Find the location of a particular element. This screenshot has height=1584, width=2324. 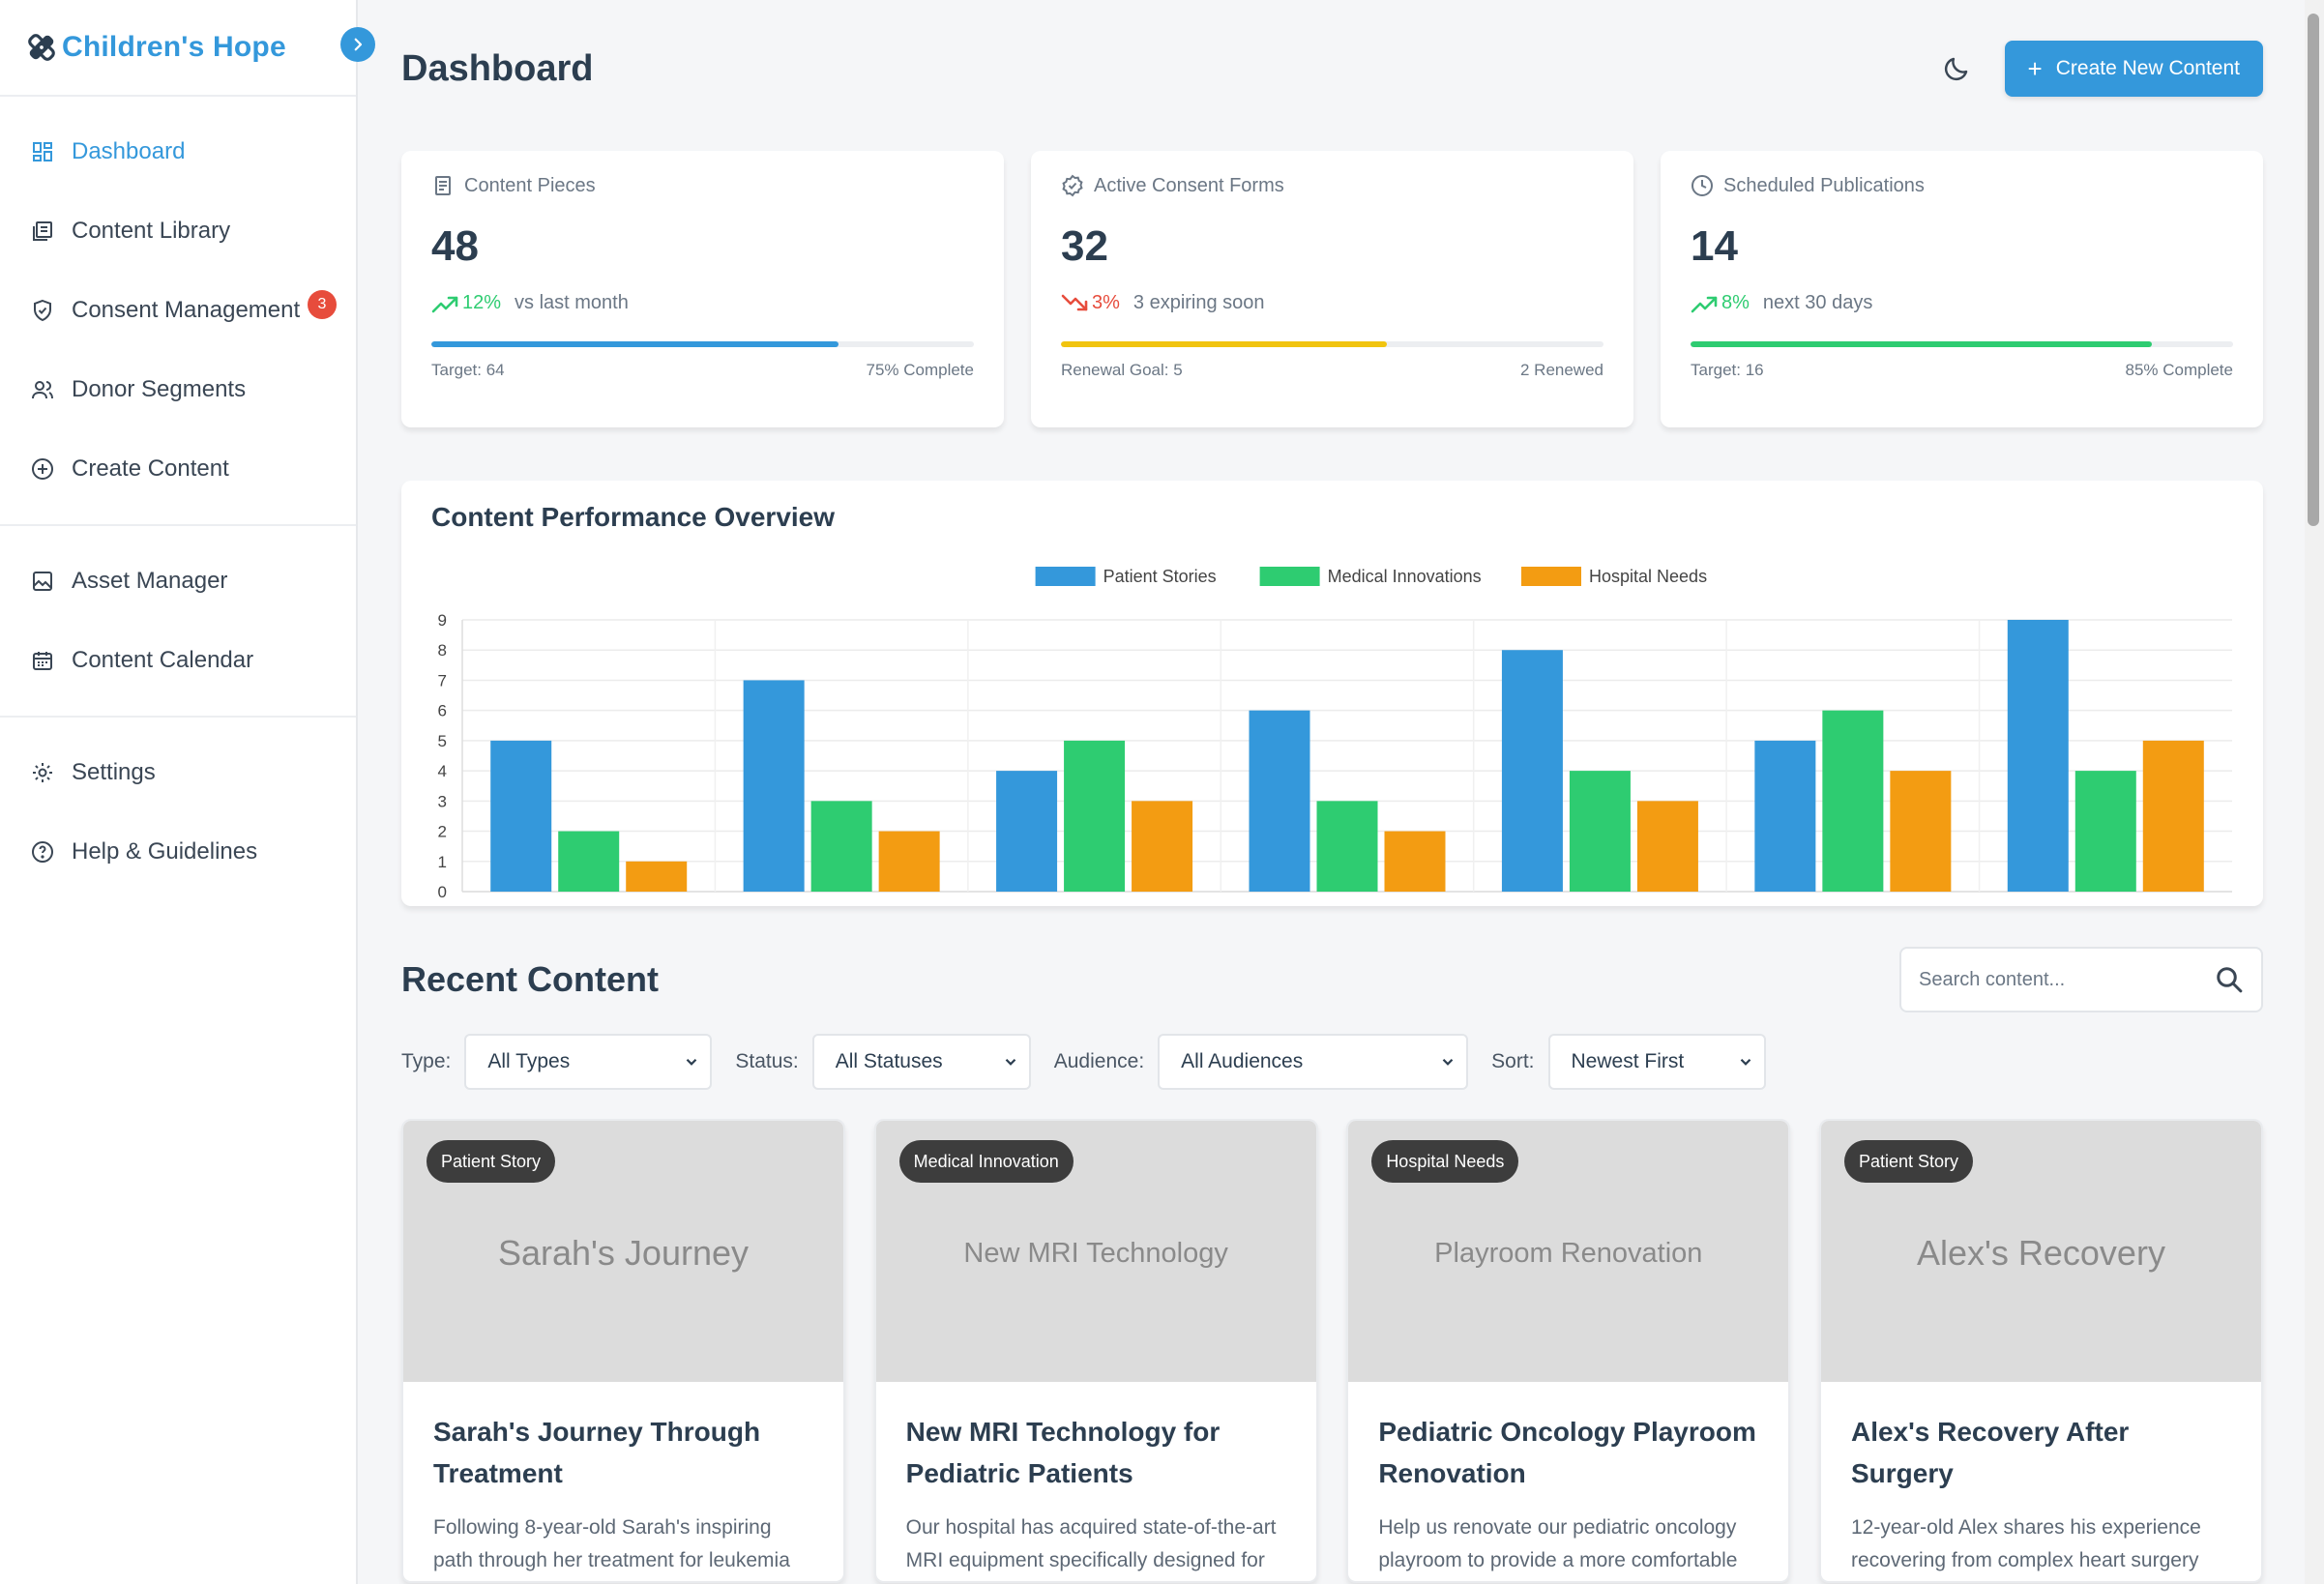

create-button-label: Create New Content is located at coordinates (2147, 68).